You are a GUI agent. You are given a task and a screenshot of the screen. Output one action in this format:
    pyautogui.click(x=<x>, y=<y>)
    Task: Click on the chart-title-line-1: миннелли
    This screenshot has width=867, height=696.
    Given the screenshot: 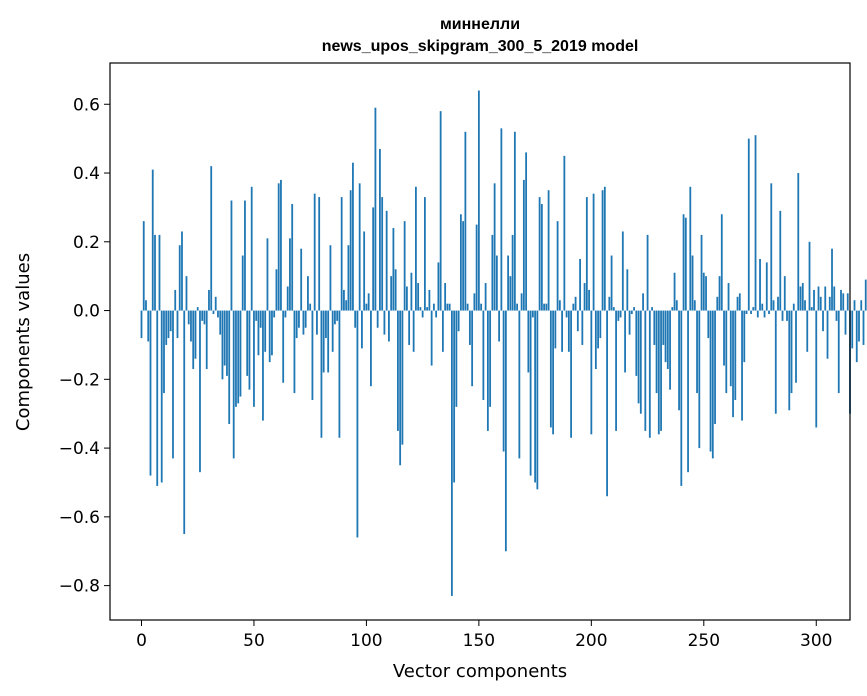 What is the action you would take?
    pyautogui.click(x=480, y=24)
    